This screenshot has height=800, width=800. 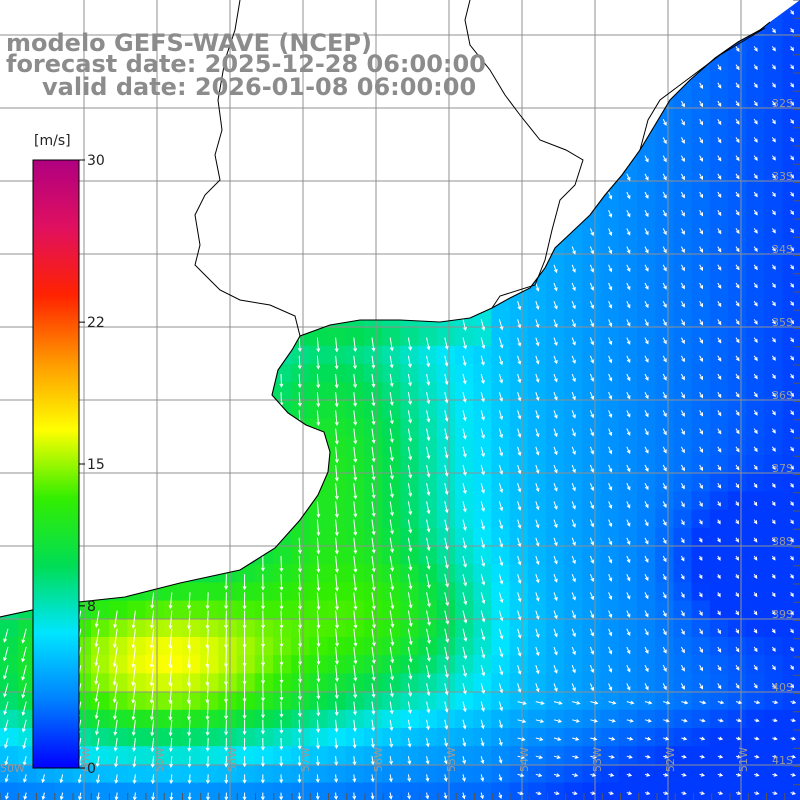 I want to click on longitude-label: 57W, so click(x=305, y=759).